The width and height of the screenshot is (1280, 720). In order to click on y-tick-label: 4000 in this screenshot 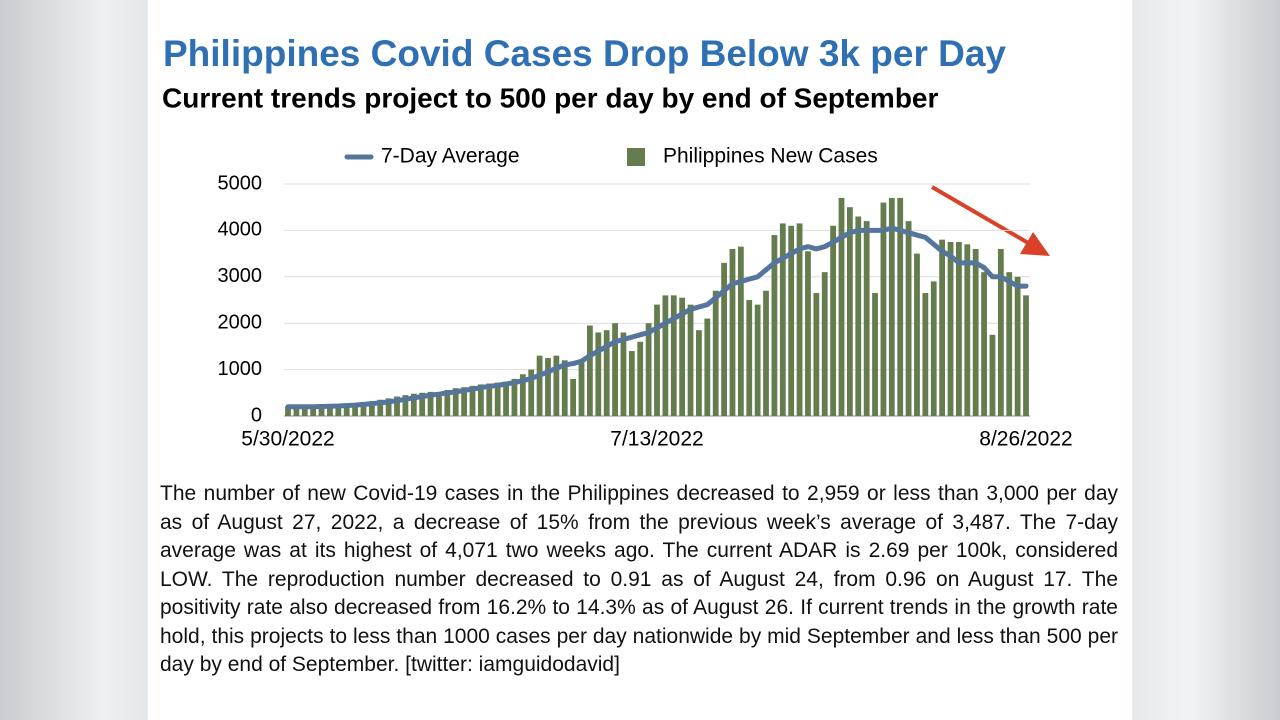, I will do `click(240, 230)`.